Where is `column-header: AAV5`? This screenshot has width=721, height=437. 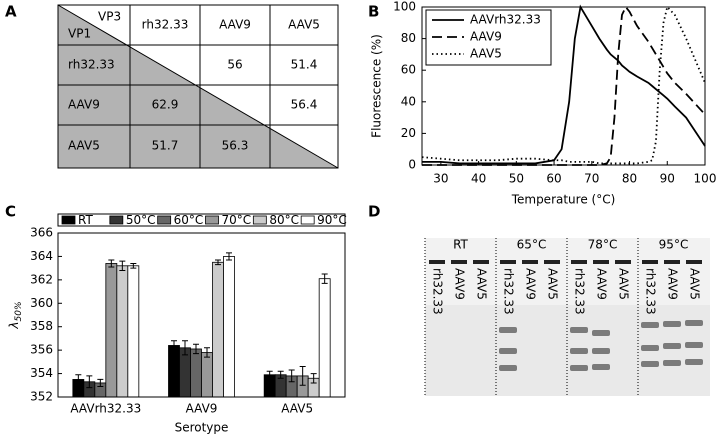 column-header: AAV5 is located at coordinates (304, 25).